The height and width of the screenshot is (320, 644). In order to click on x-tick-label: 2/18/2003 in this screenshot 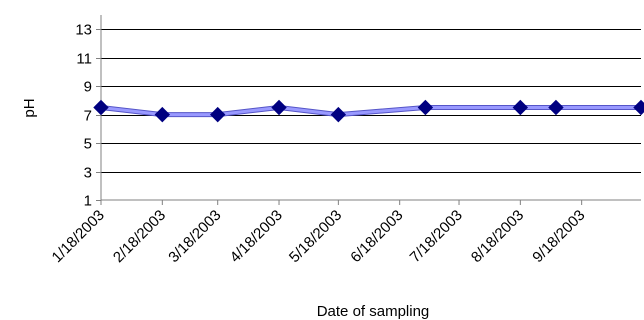, I will do `click(139, 236)`.